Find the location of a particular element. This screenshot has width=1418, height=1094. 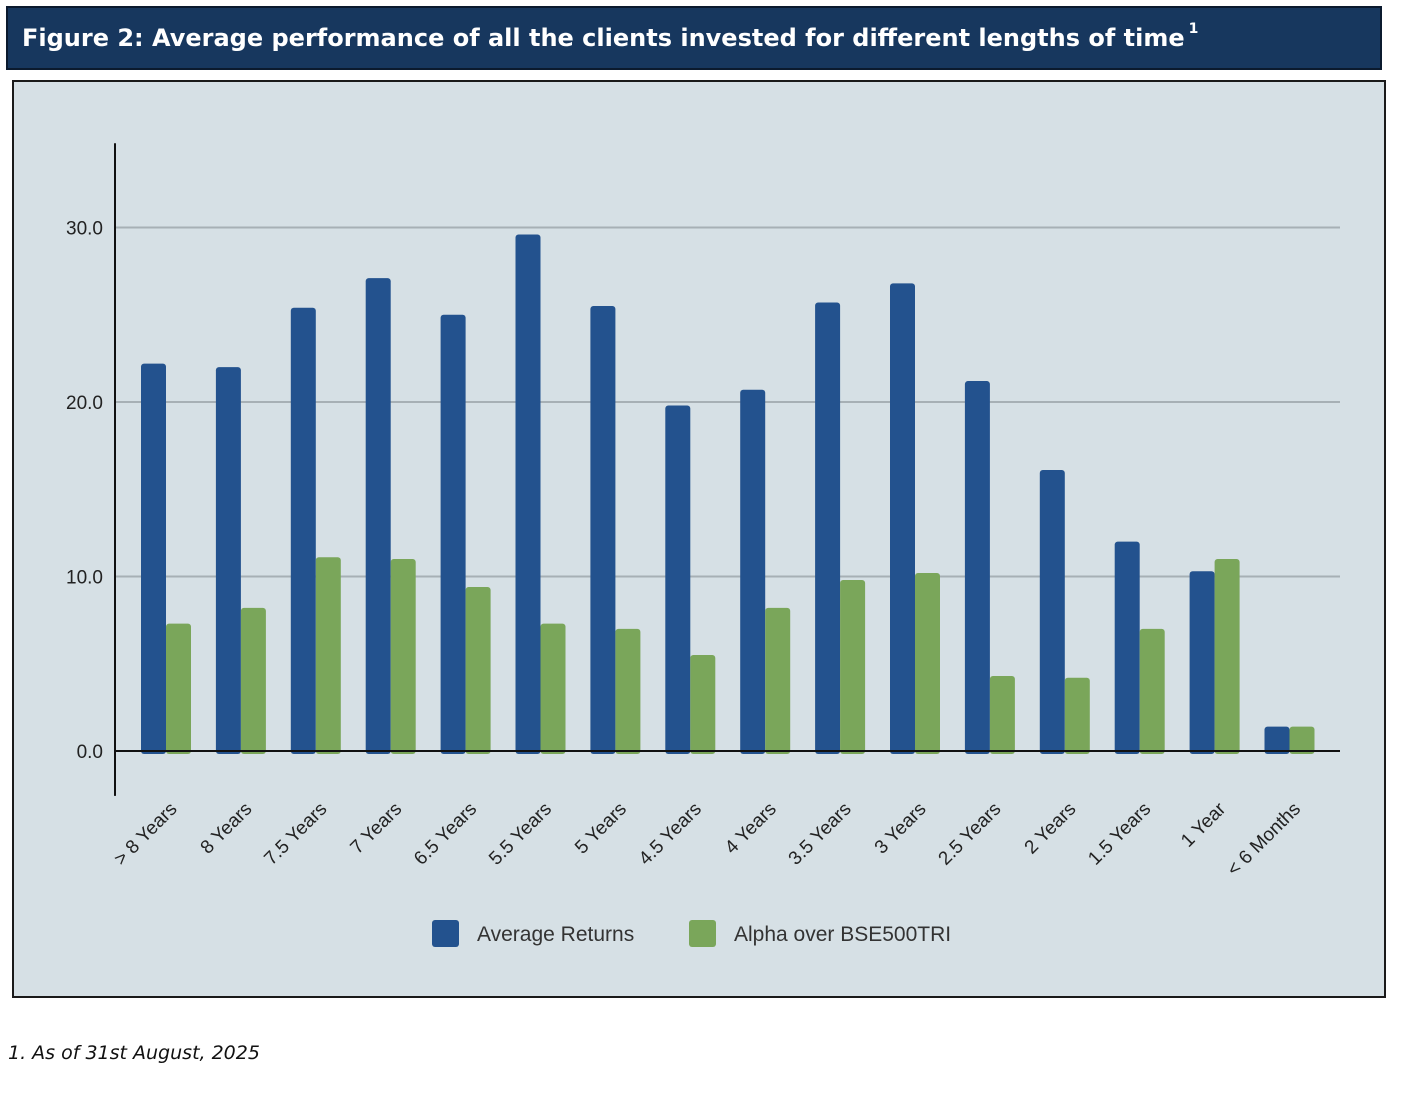

x-tick-label: 2 Years is located at coordinates (1051, 829).